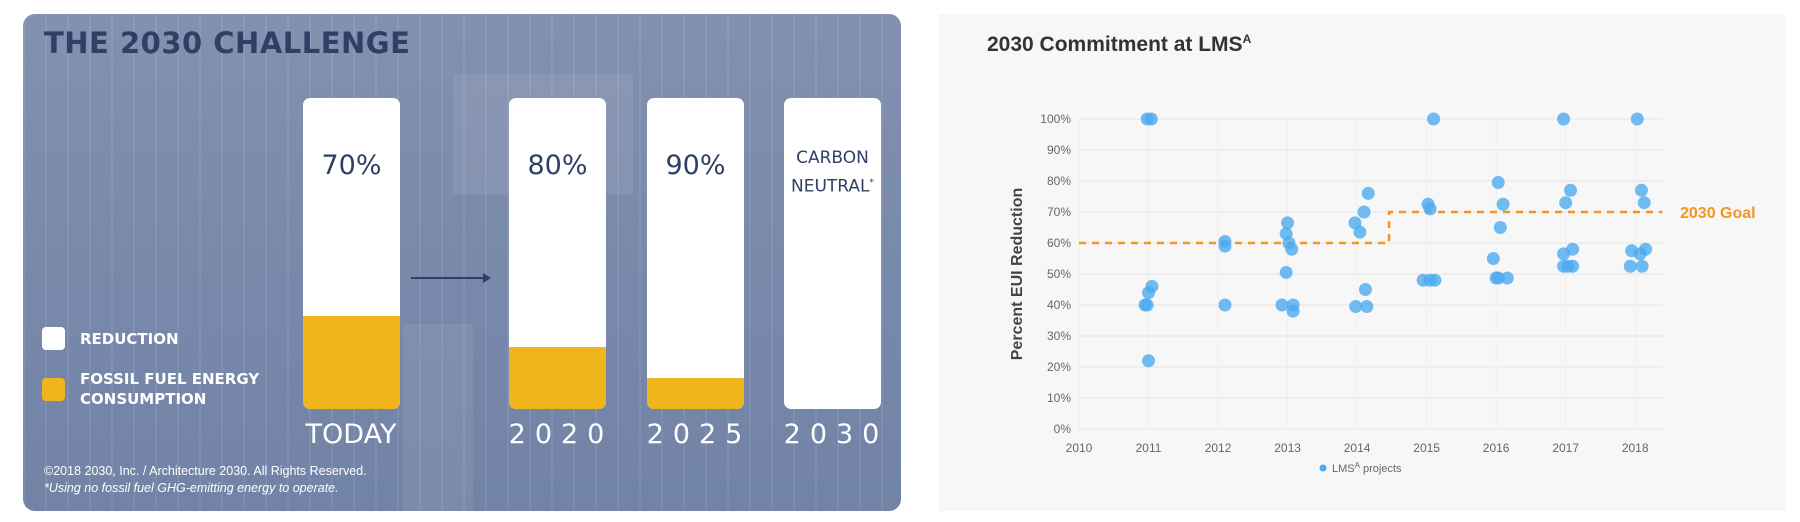 Image resolution: width=1800 pixels, height=522 pixels. Describe the element at coordinates (1059, 398) in the screenshot. I see `y-tick-label: 10%` at that location.